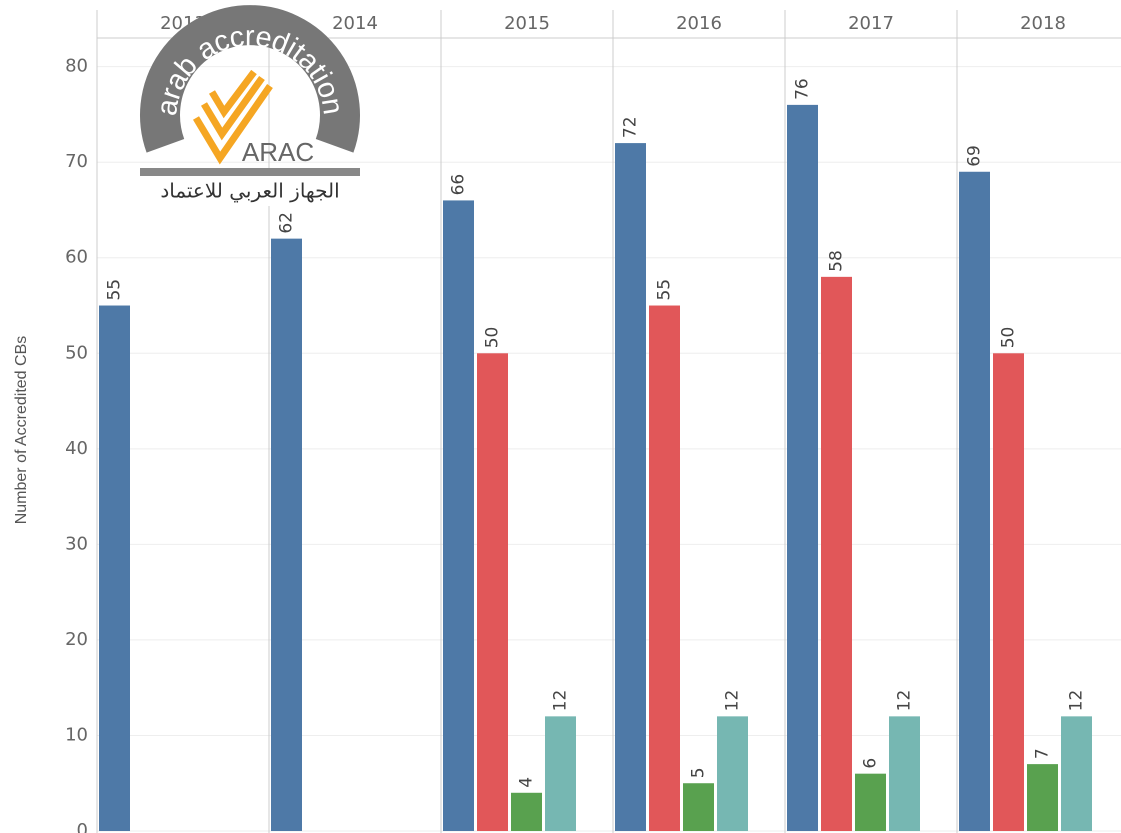 The image size is (1121, 833). I want to click on column-header: 2017, so click(871, 23).